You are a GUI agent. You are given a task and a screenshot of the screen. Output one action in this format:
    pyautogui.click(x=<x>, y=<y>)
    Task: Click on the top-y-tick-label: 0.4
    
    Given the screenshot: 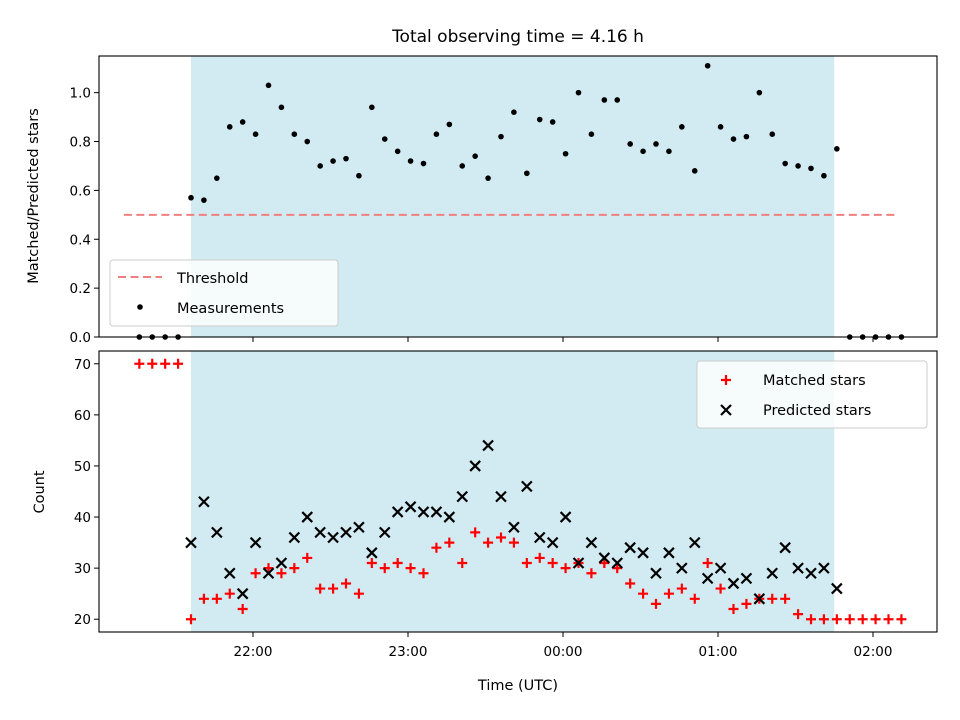 What is the action you would take?
    pyautogui.click(x=80, y=240)
    